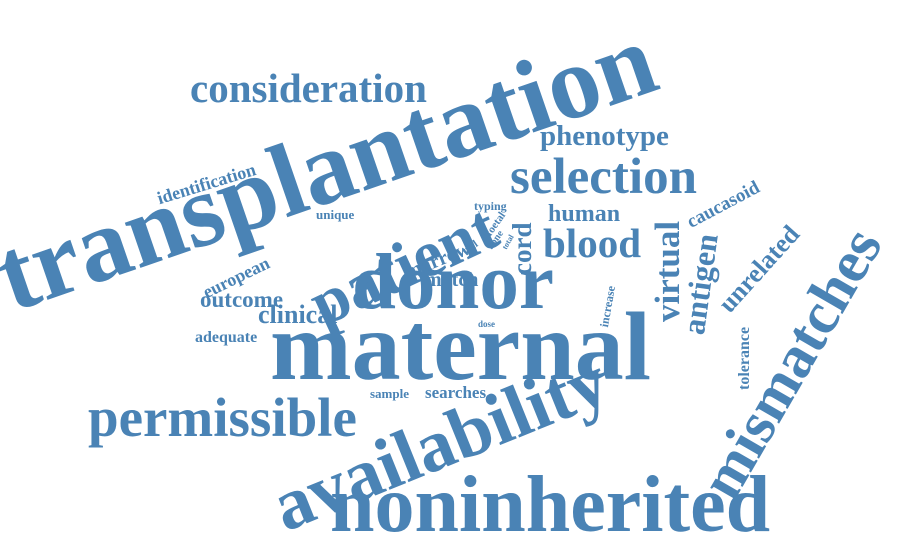 This screenshot has width=900, height=535. Describe the element at coordinates (335, 214) in the screenshot. I see `word-unique: unique` at that location.